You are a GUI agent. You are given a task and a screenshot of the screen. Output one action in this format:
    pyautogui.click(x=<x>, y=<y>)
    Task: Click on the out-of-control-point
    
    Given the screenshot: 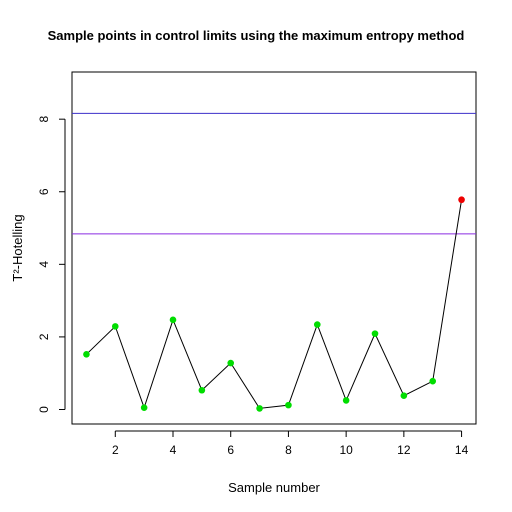 What is the action you would take?
    pyautogui.click(x=461, y=200)
    